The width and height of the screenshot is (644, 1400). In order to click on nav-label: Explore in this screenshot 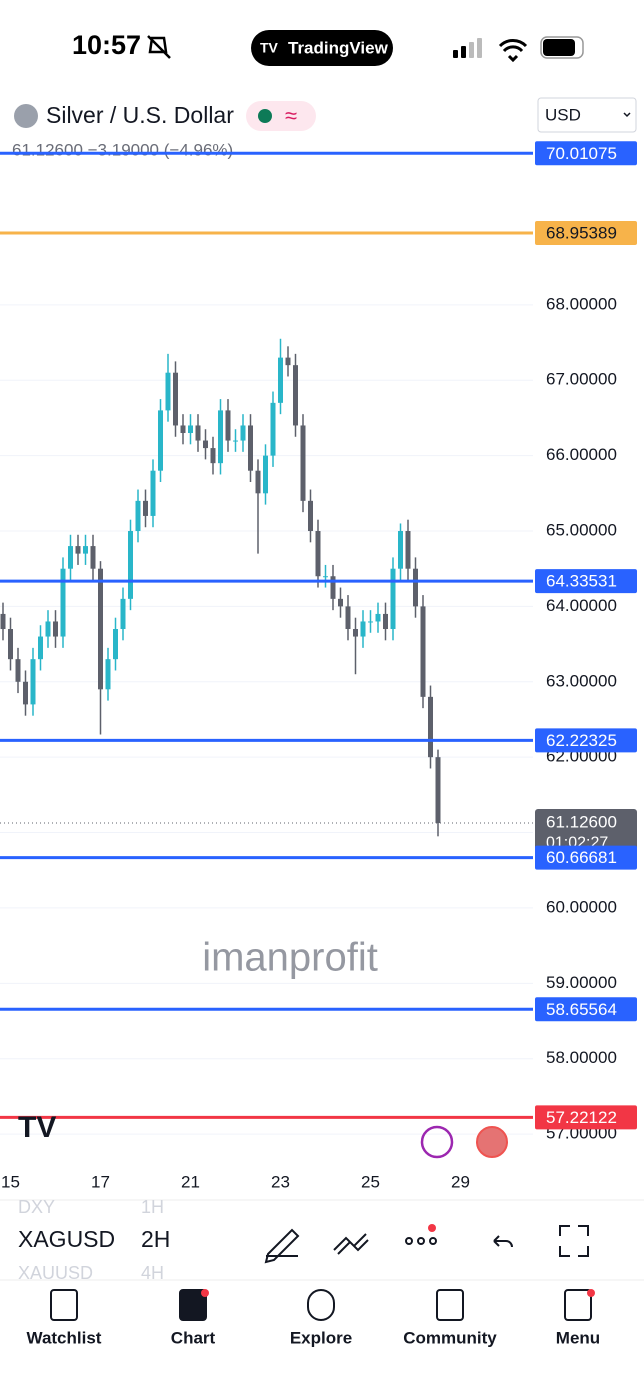, I will do `click(321, 1337)`.